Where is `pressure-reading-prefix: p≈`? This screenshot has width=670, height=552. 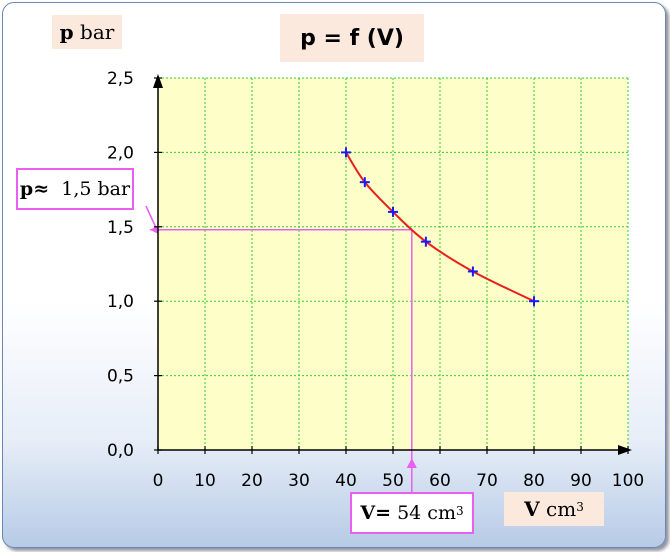 pressure-reading-prefix: p≈ is located at coordinates (34, 189).